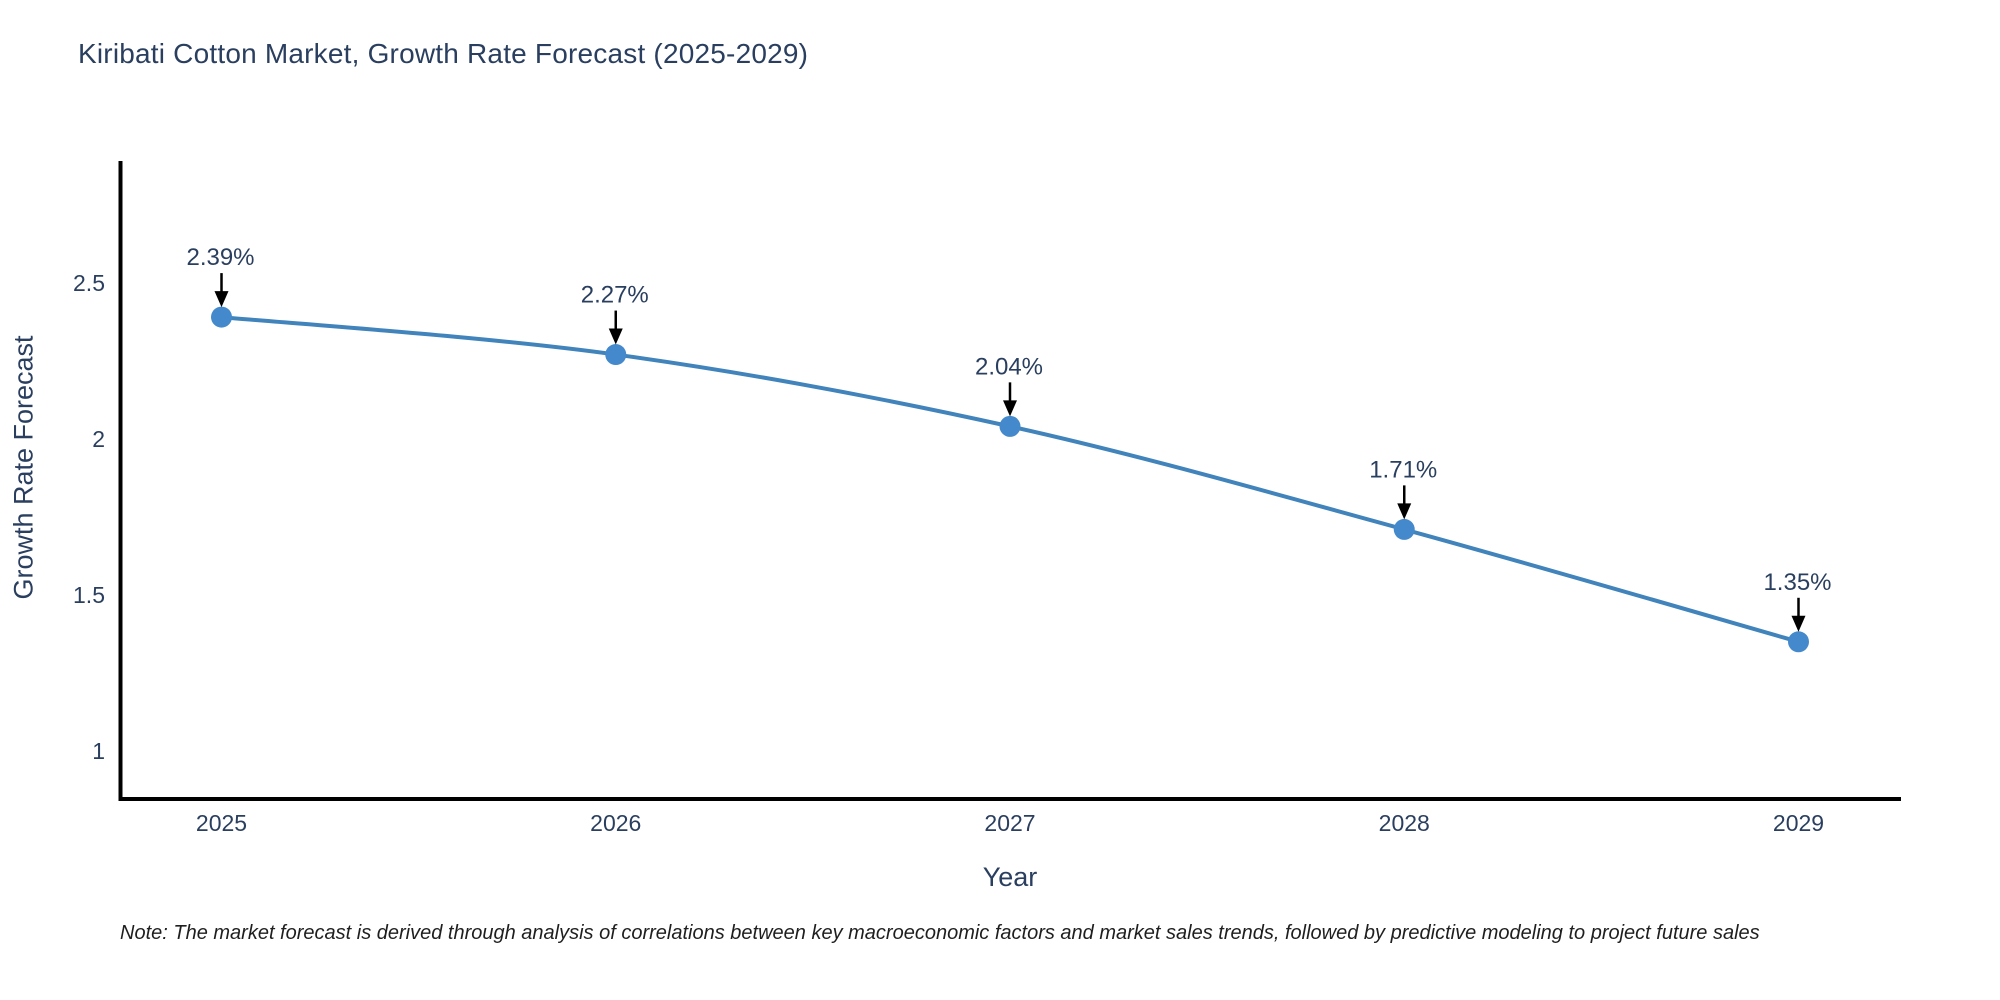 The image size is (2000, 1000). Describe the element at coordinates (89, 283) in the screenshot. I see `y-tick-label: 2.5` at that location.